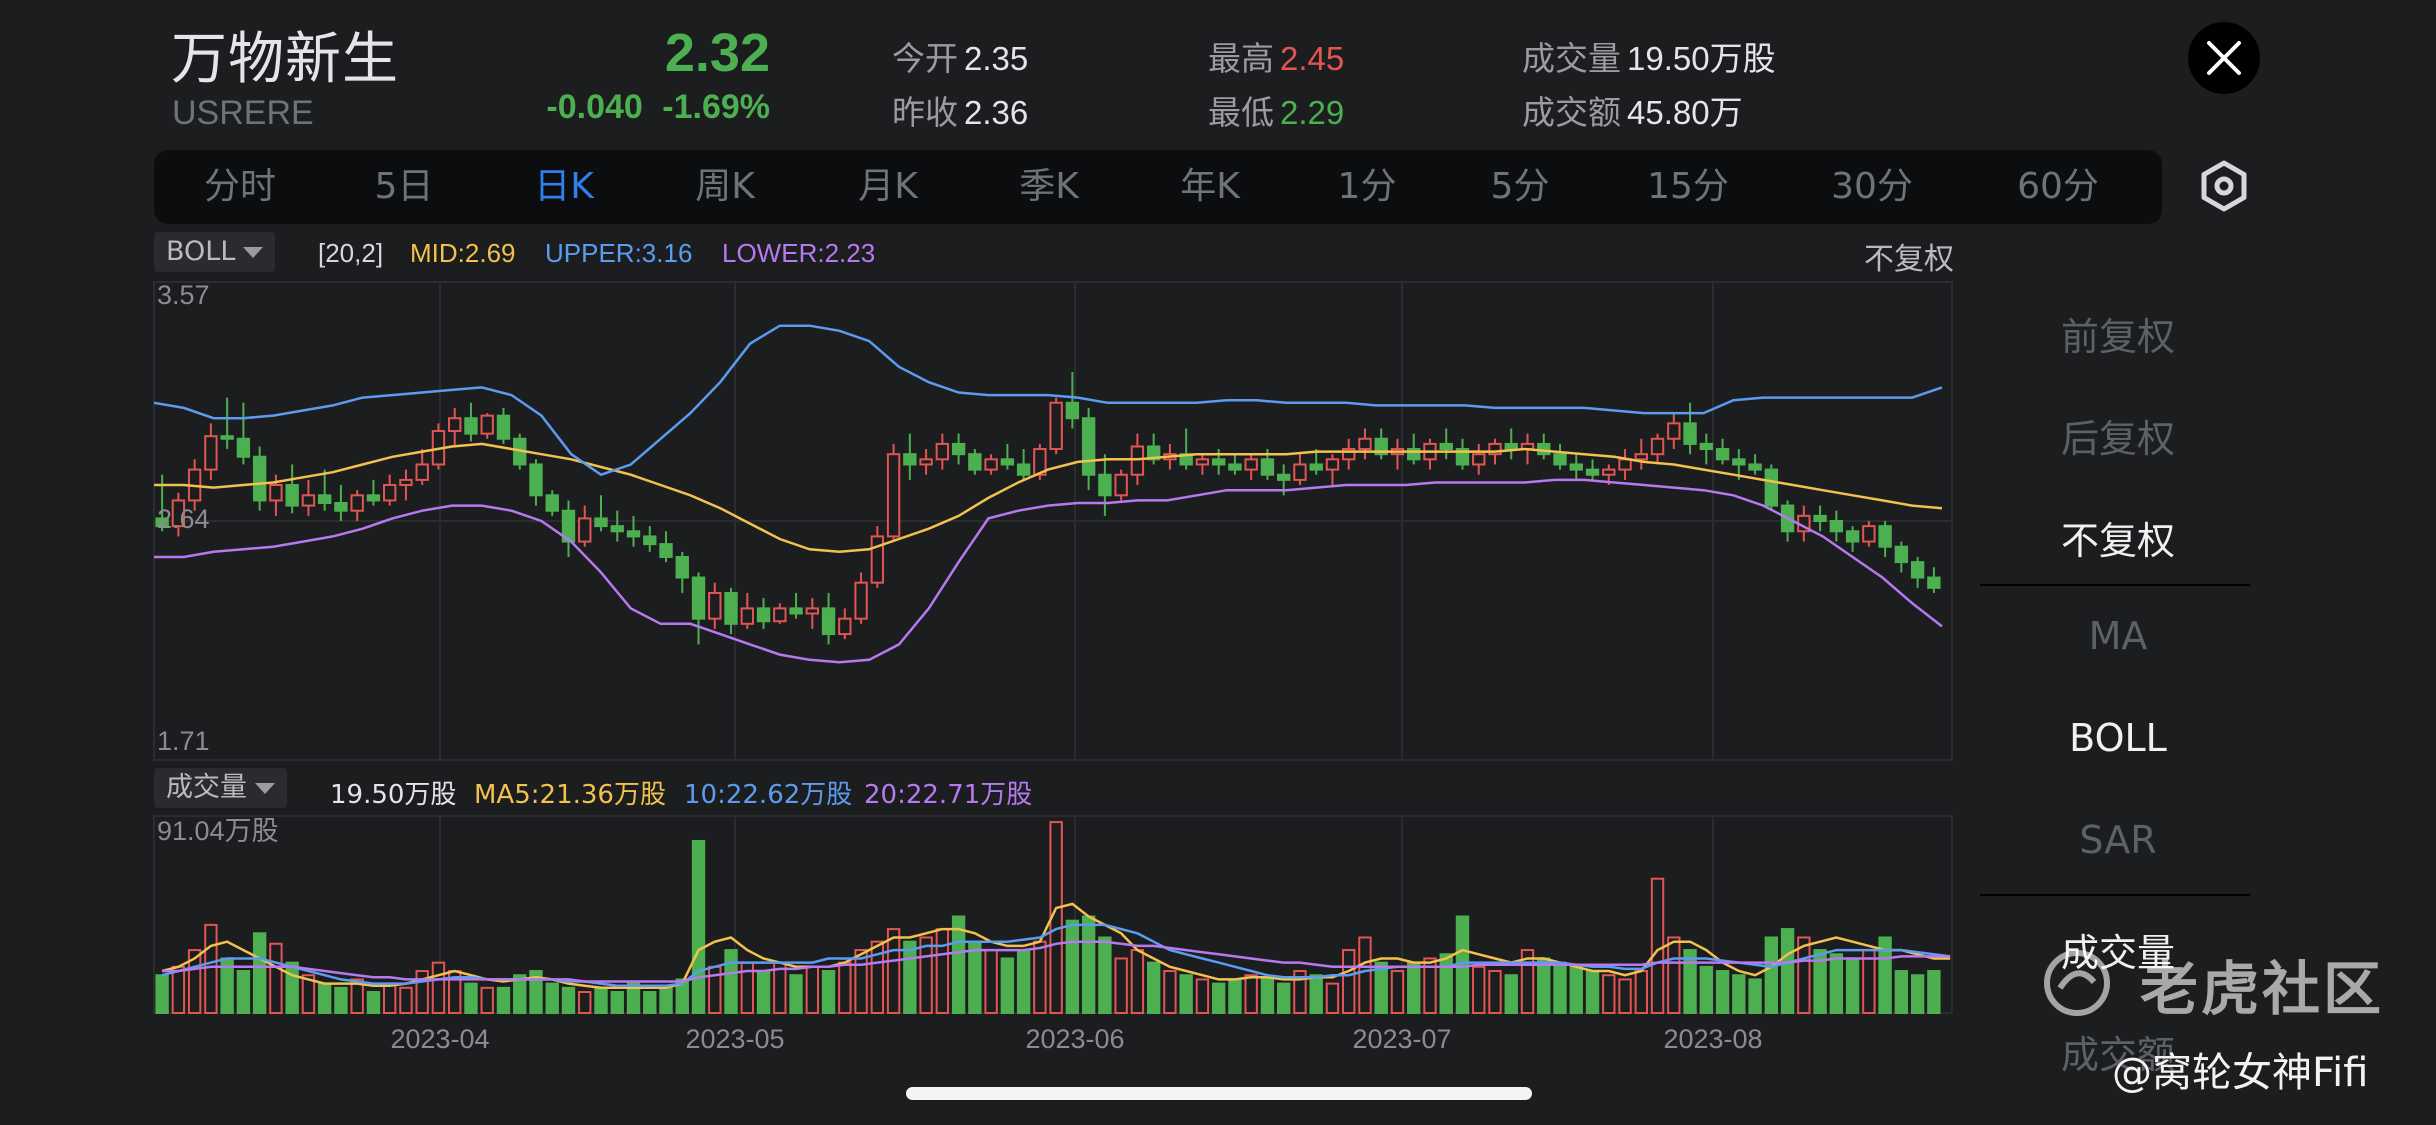 The width and height of the screenshot is (2436, 1125). What do you see at coordinates (1219, 1093) in the screenshot?
I see `home-indicator` at bounding box center [1219, 1093].